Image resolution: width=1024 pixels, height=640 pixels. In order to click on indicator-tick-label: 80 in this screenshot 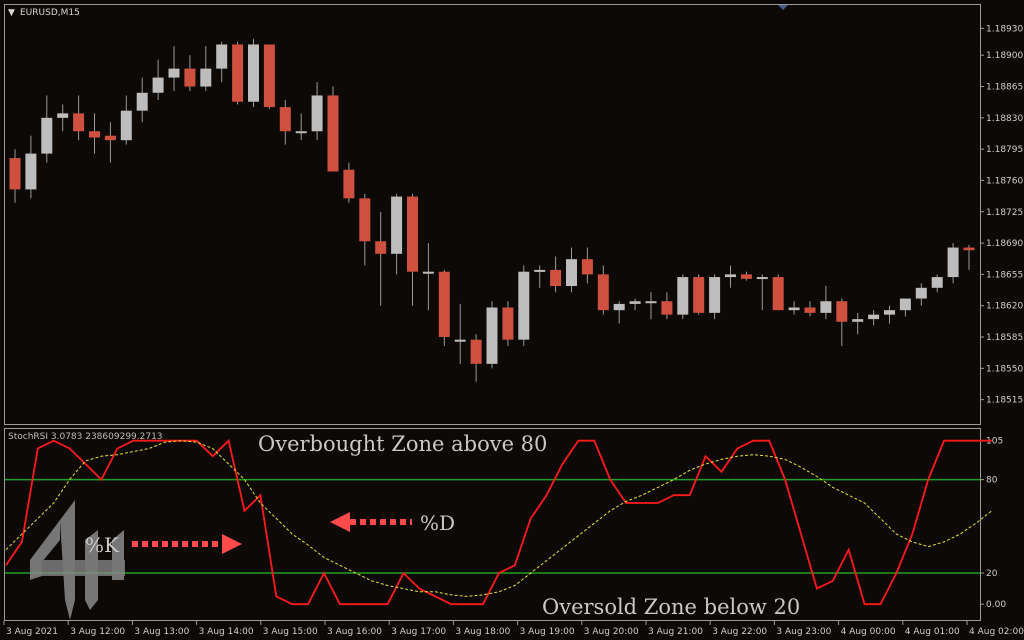, I will do `click(992, 481)`.